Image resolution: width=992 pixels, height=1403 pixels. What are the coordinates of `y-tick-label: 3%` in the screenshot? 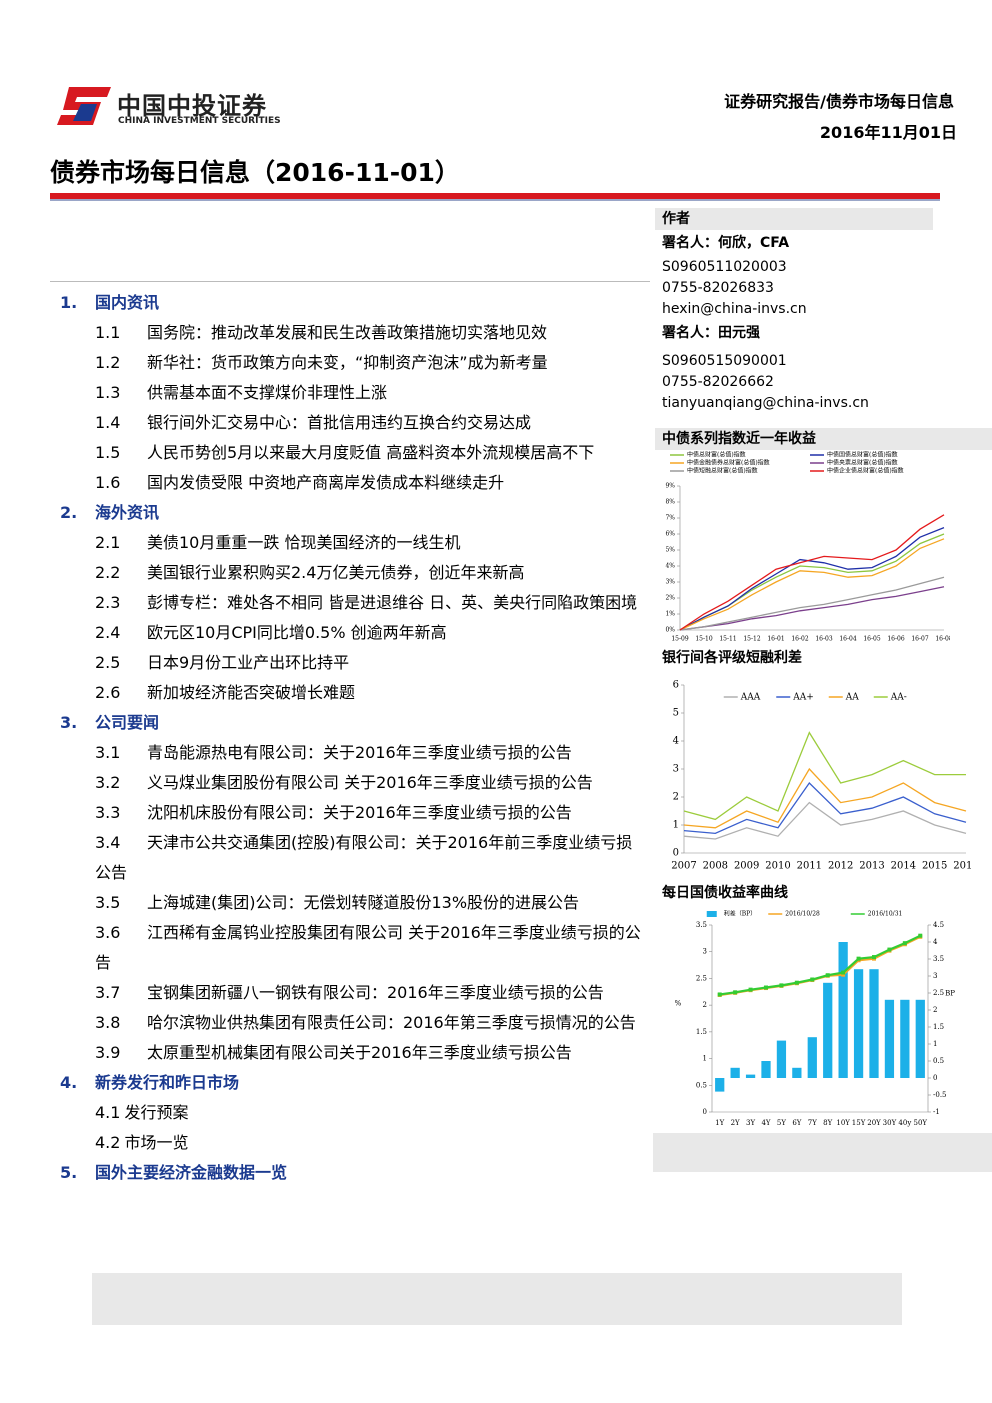 It's located at (670, 582).